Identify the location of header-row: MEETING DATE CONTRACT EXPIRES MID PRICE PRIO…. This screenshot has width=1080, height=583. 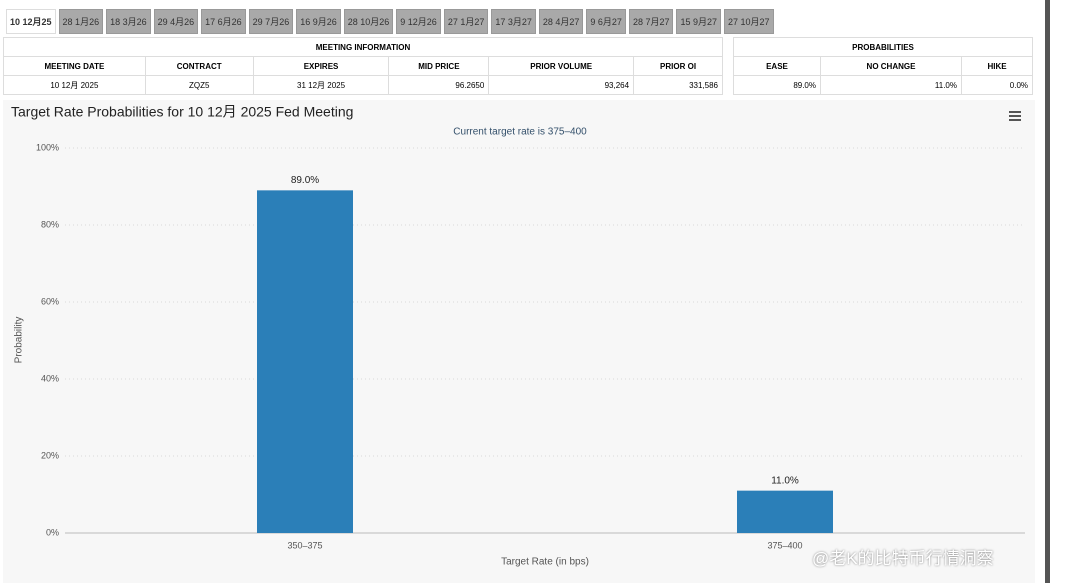
(363, 66).